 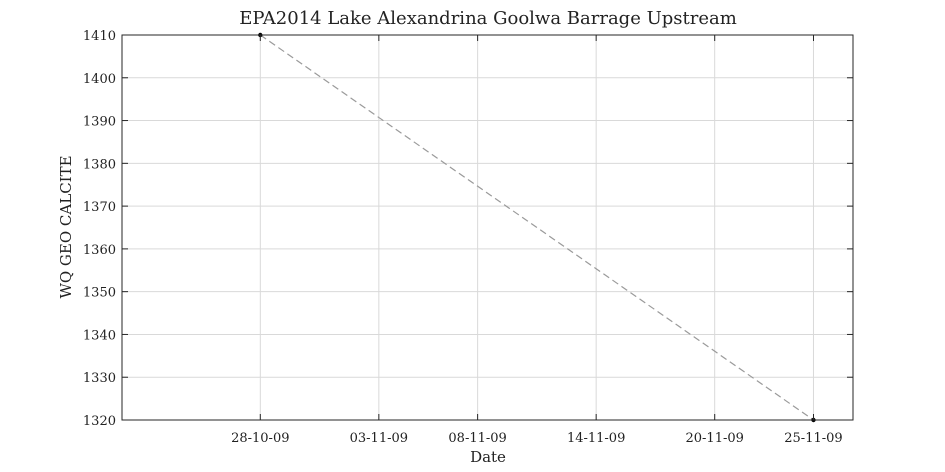 I want to click on y-tick-label: 1390, so click(x=99, y=122).